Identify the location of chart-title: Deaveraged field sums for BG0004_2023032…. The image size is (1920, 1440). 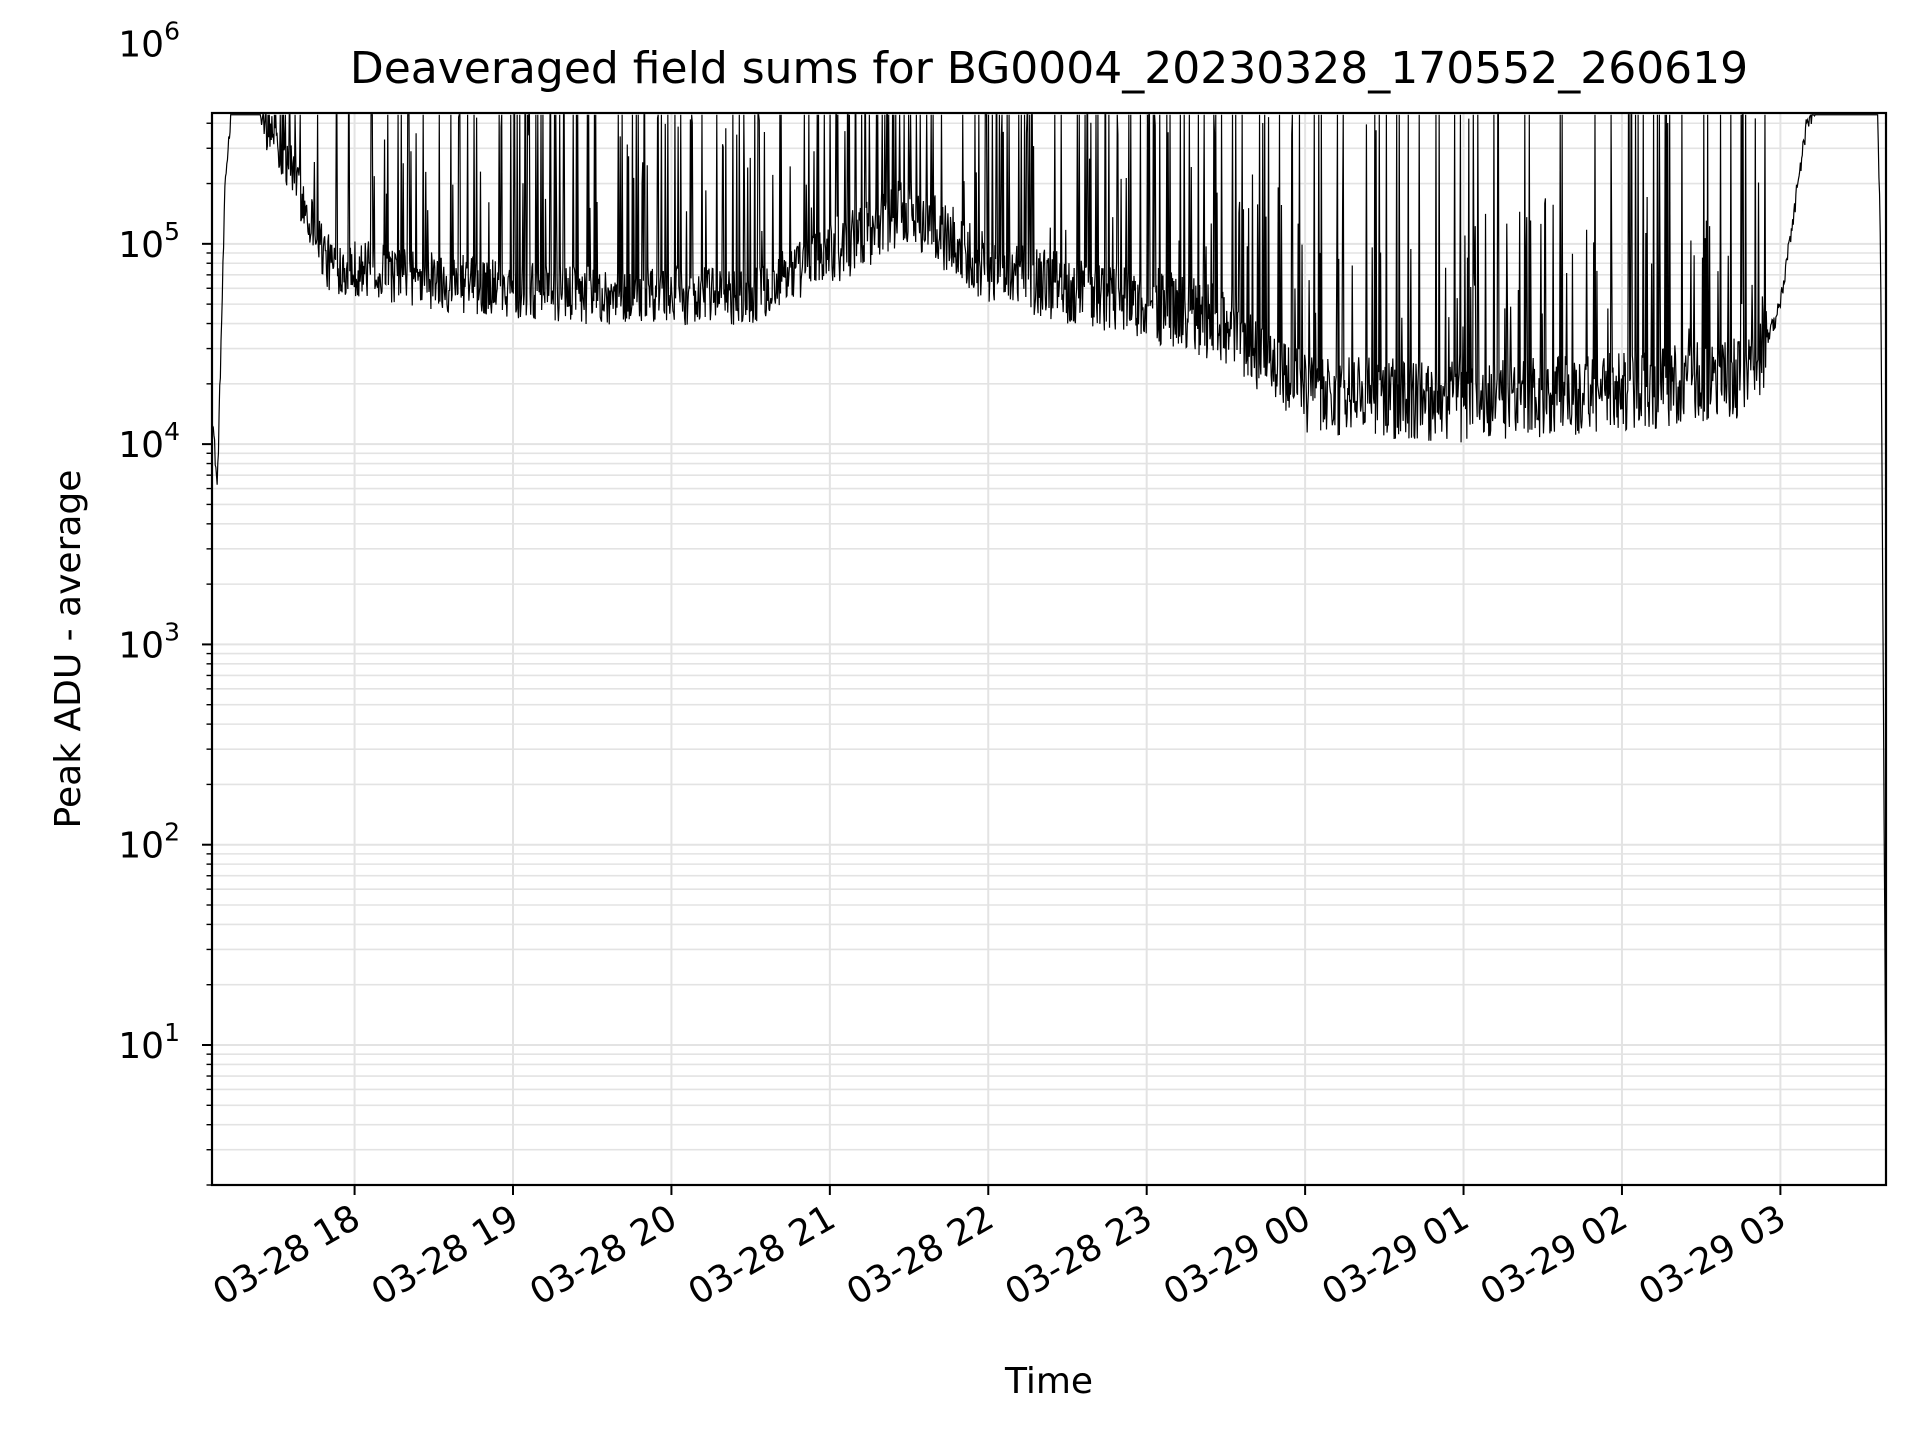
(1049, 68).